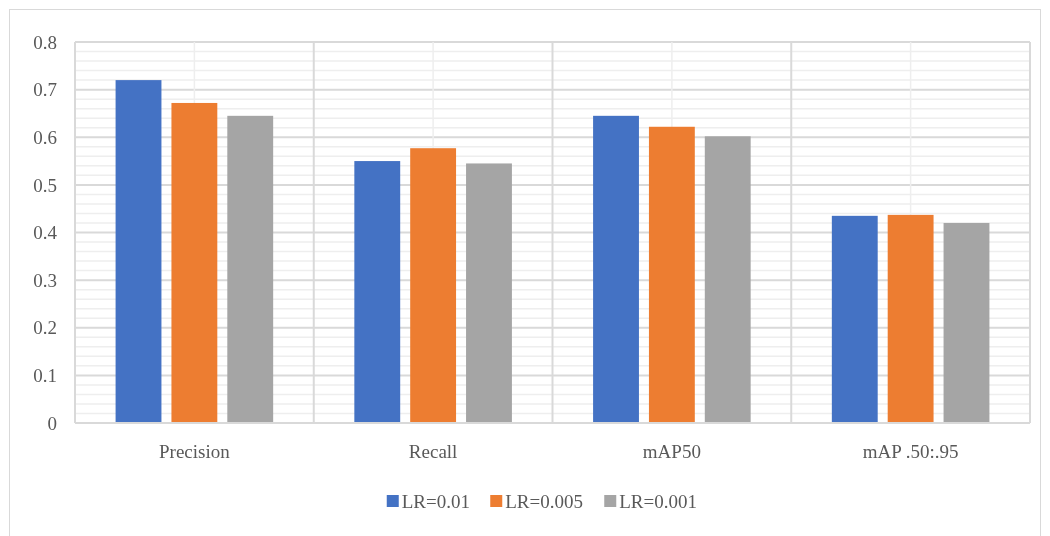 The height and width of the screenshot is (536, 1050). What do you see at coordinates (45, 328) in the screenshot?
I see `y-tick-label: 0.2` at bounding box center [45, 328].